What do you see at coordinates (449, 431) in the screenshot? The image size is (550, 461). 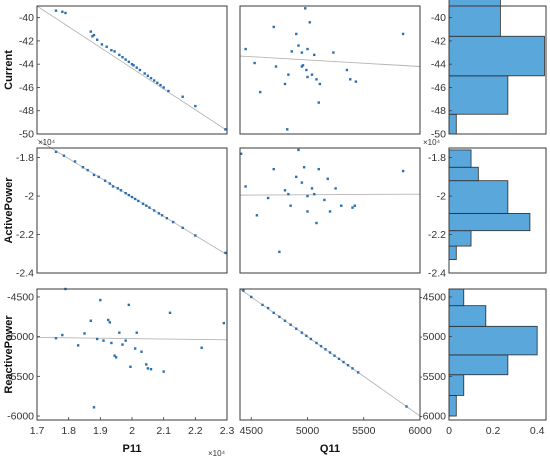 I see `hist-x-tick-label: 0` at bounding box center [449, 431].